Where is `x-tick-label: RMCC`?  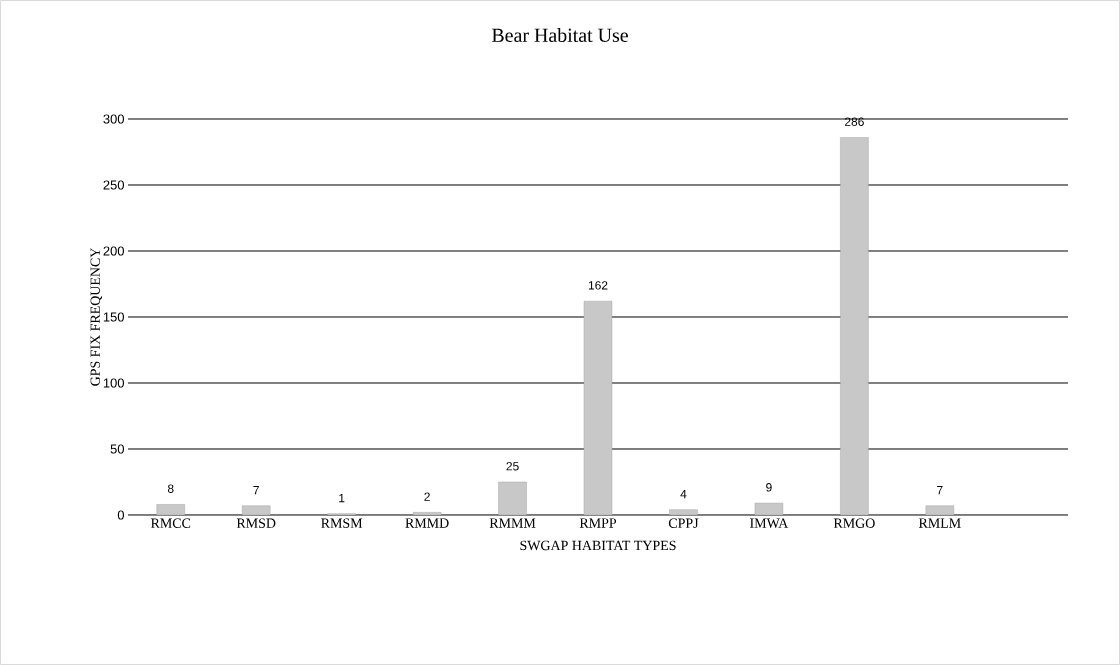
x-tick-label: RMCC is located at coordinates (170, 523).